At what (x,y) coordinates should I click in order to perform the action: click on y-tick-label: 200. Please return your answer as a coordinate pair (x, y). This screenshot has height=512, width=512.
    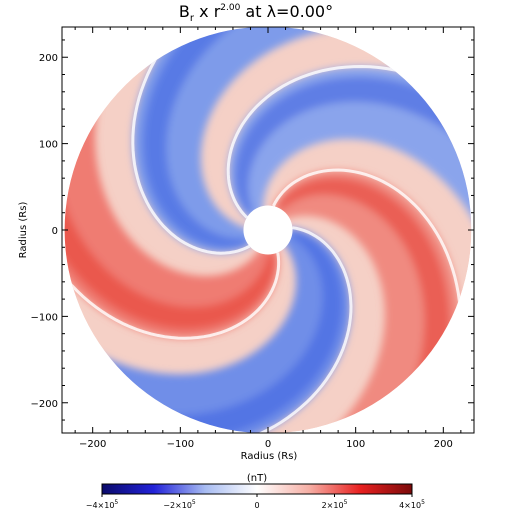
    Looking at the image, I should click on (48, 58).